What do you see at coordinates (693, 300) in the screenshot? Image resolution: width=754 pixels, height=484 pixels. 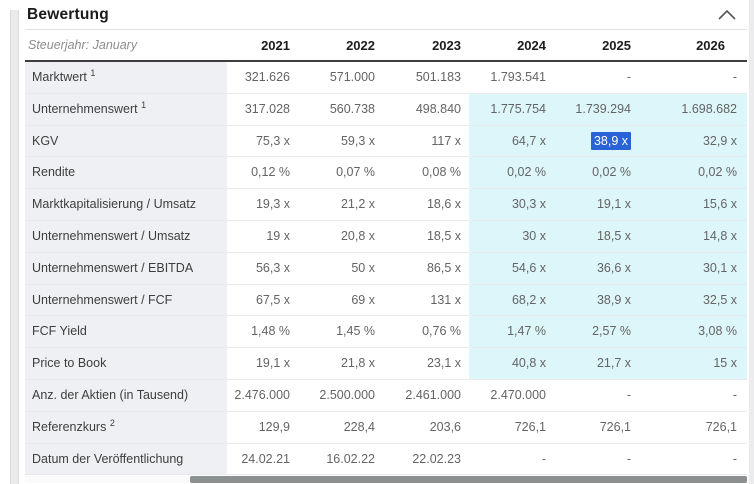 I see `cell-2026: 32,5 x` at bounding box center [693, 300].